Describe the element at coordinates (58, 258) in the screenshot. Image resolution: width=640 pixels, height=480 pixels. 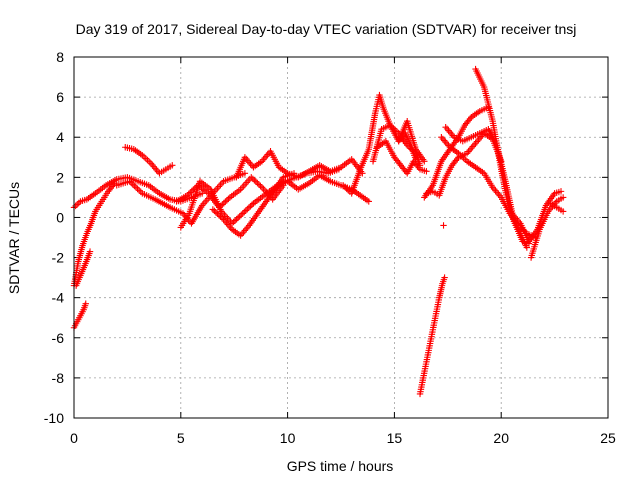
I see `y-tick-label: -2` at that location.